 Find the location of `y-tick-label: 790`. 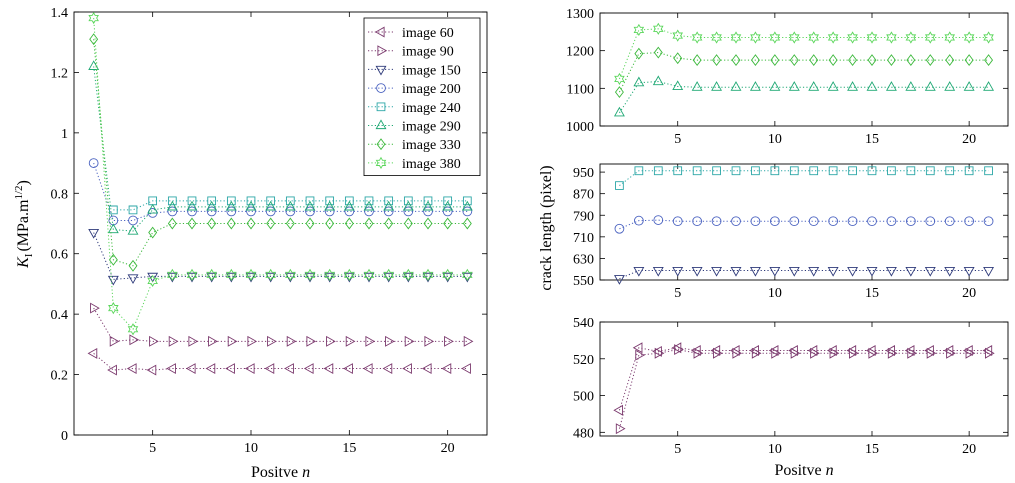

y-tick-label: 790 is located at coordinates (583, 216).